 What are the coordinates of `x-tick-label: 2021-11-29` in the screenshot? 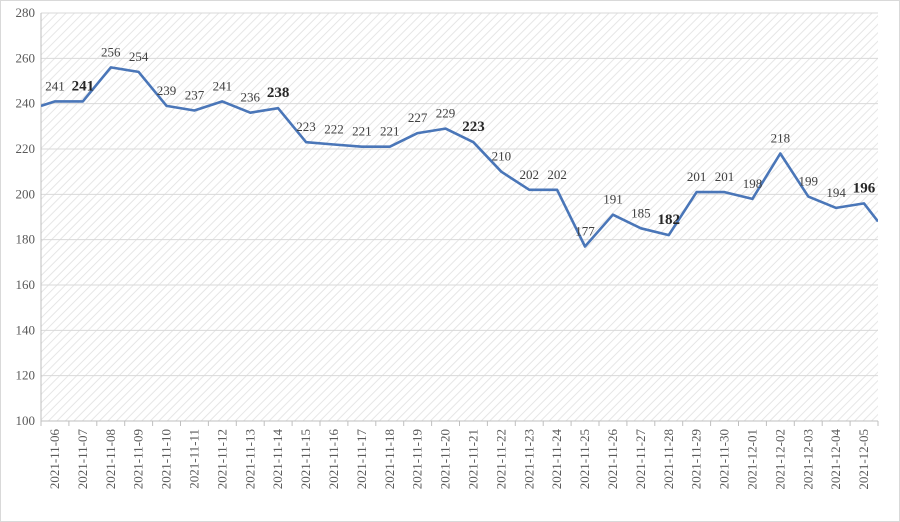 It's located at (696, 459).